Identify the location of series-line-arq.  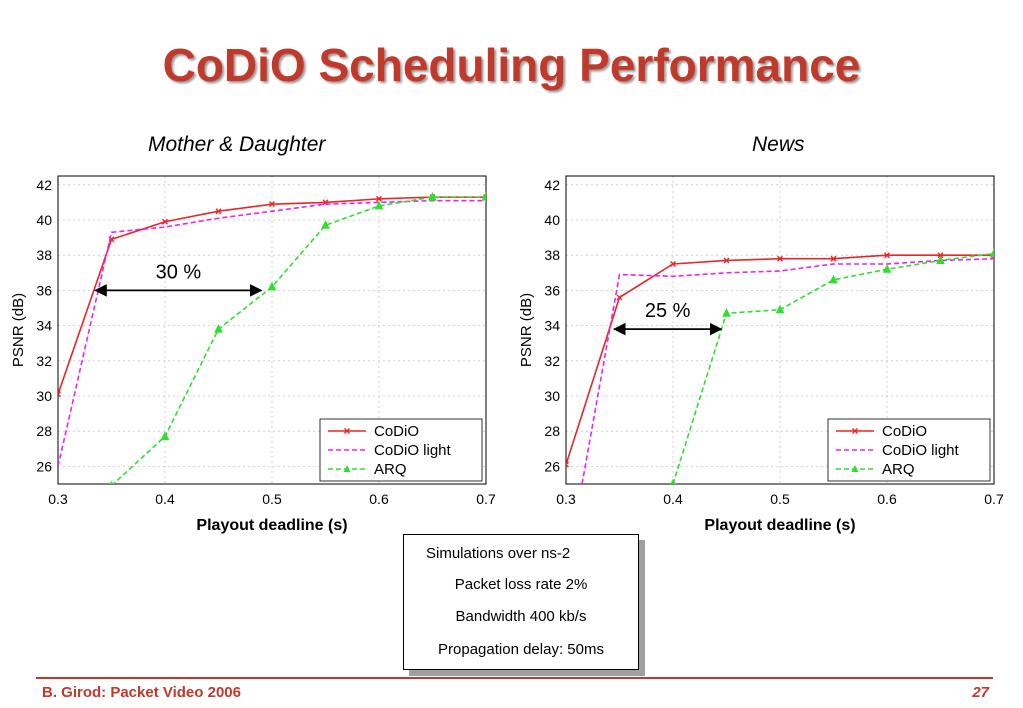
(299, 340).